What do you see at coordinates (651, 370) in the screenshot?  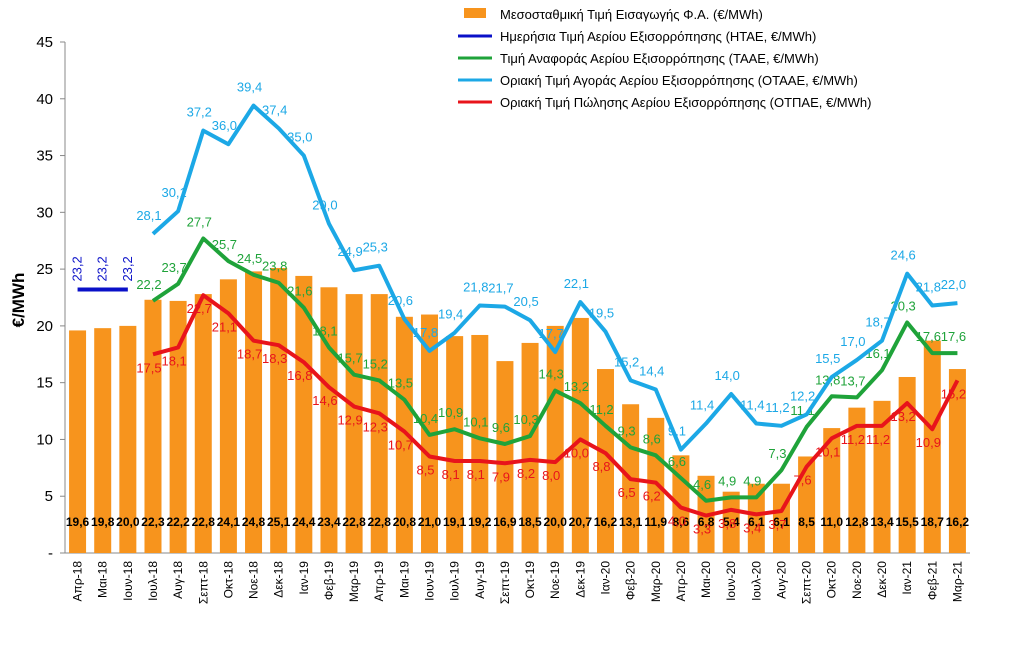 I see `line-value-label: 14,4` at bounding box center [651, 370].